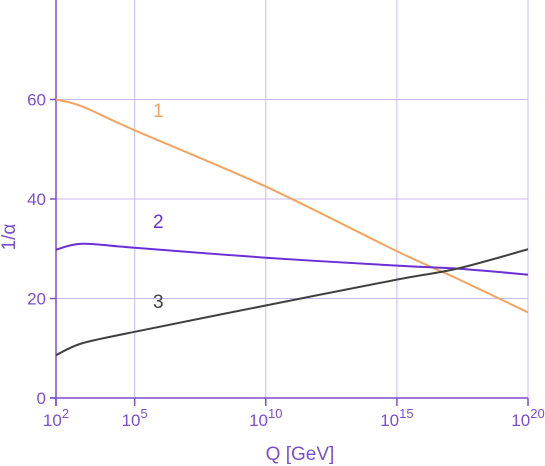 The image size is (545, 466). Describe the element at coordinates (300, 454) in the screenshot. I see `x-axis-title: Q [GeV]` at that location.